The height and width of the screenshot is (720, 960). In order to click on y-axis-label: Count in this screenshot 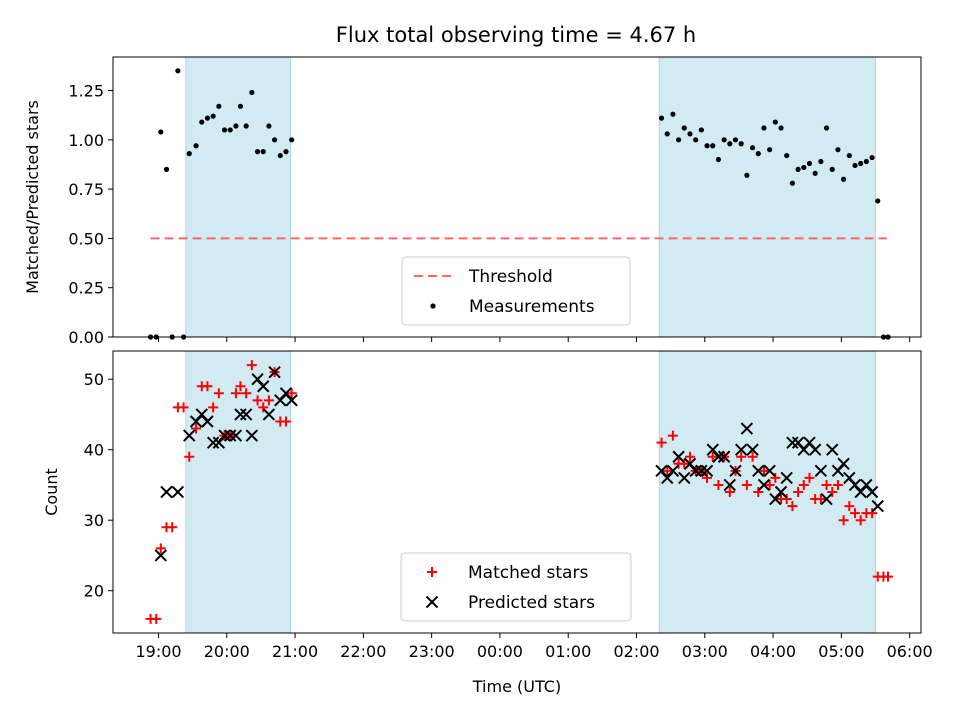, I will do `click(51, 492)`.